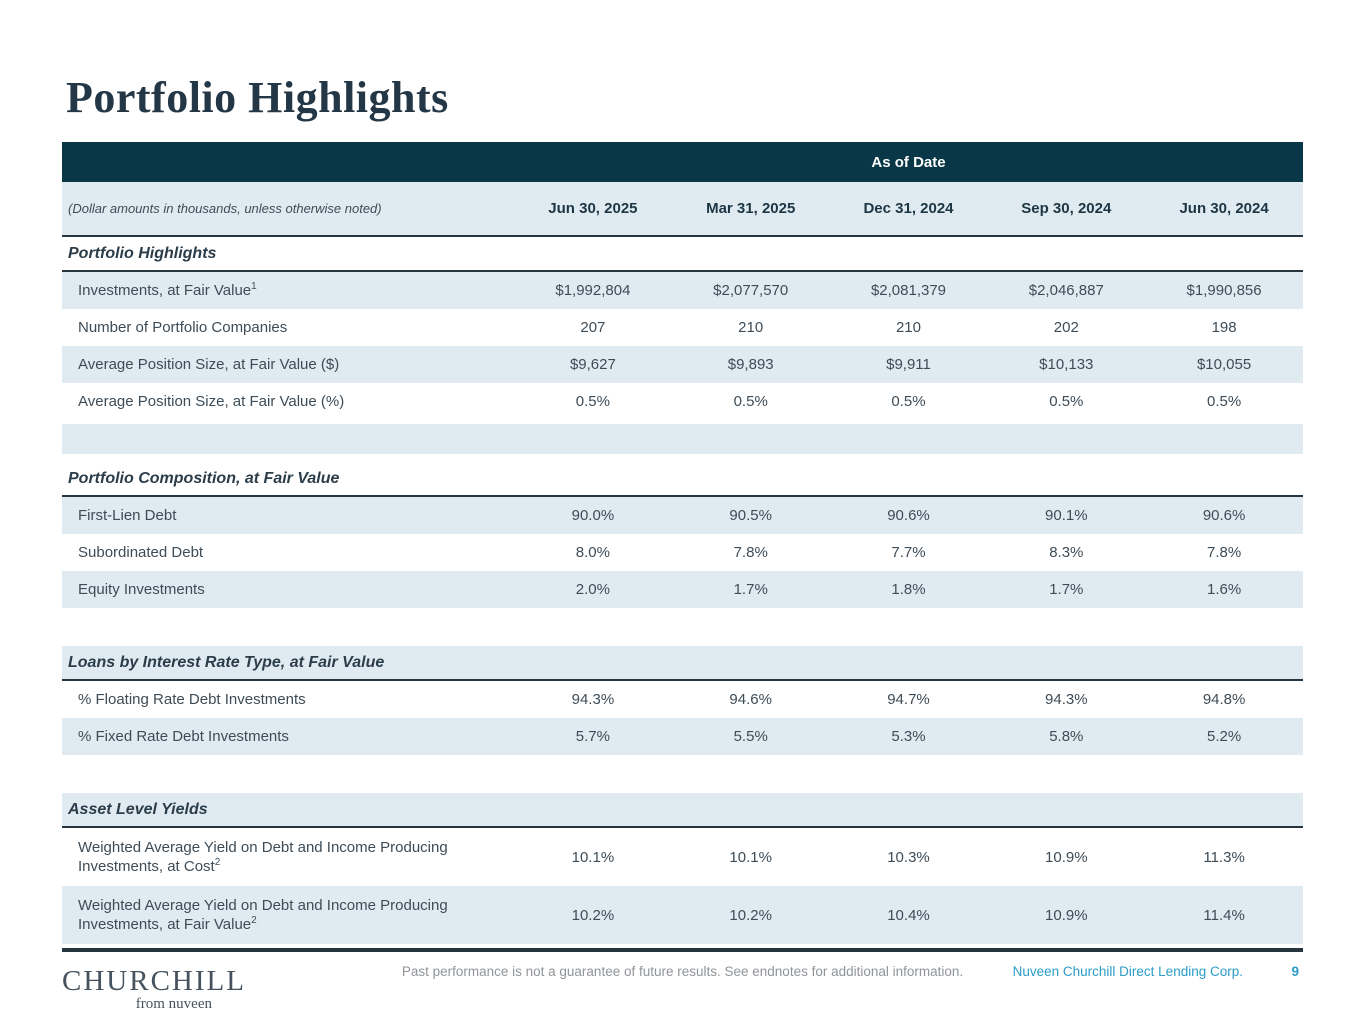 Image resolution: width=1365 pixels, height=1024 pixels. What do you see at coordinates (592, 736) in the screenshot?
I see `cell-value: 5.7%` at bounding box center [592, 736].